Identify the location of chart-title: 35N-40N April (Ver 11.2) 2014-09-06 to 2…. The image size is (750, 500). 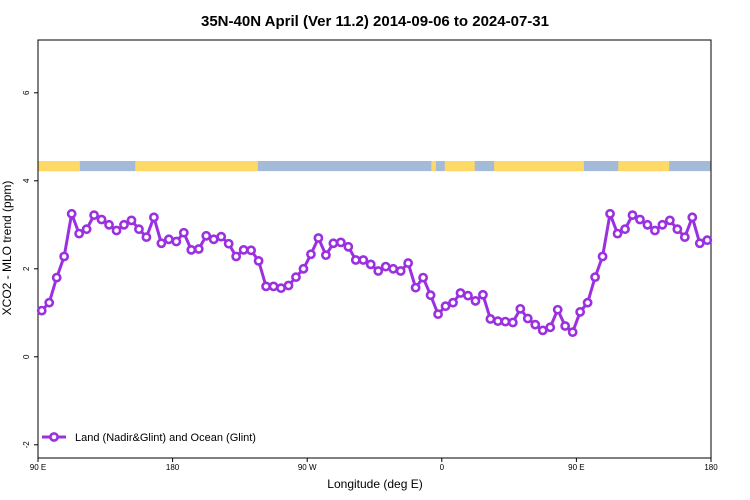
(375, 21).